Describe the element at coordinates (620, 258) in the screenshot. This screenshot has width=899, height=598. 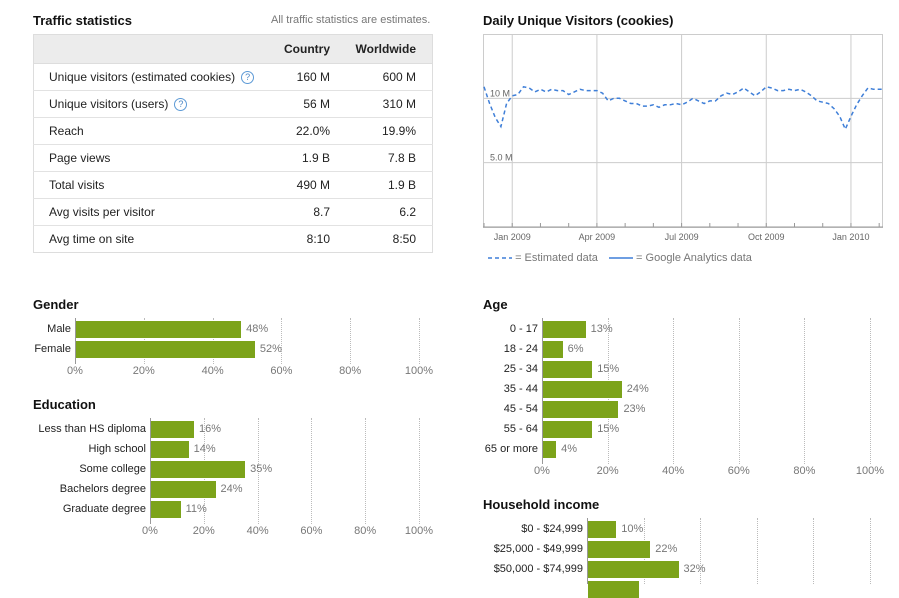
I see `line-chart-legend: = Estimated data = Google Analytics data` at that location.